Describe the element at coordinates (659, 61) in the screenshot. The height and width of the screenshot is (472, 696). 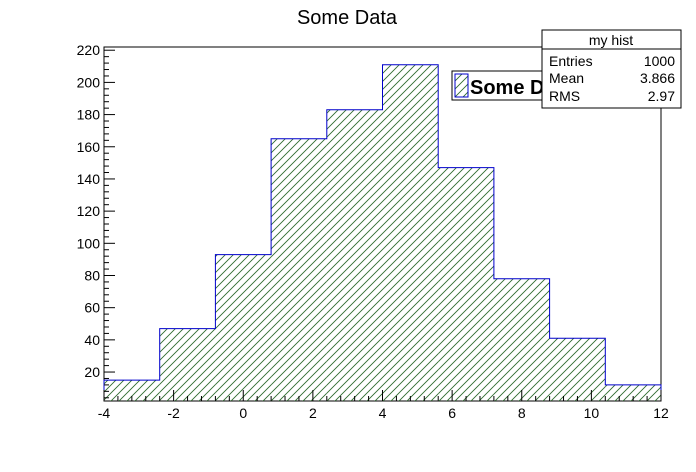
I see `stats-entries-value: 1000` at that location.